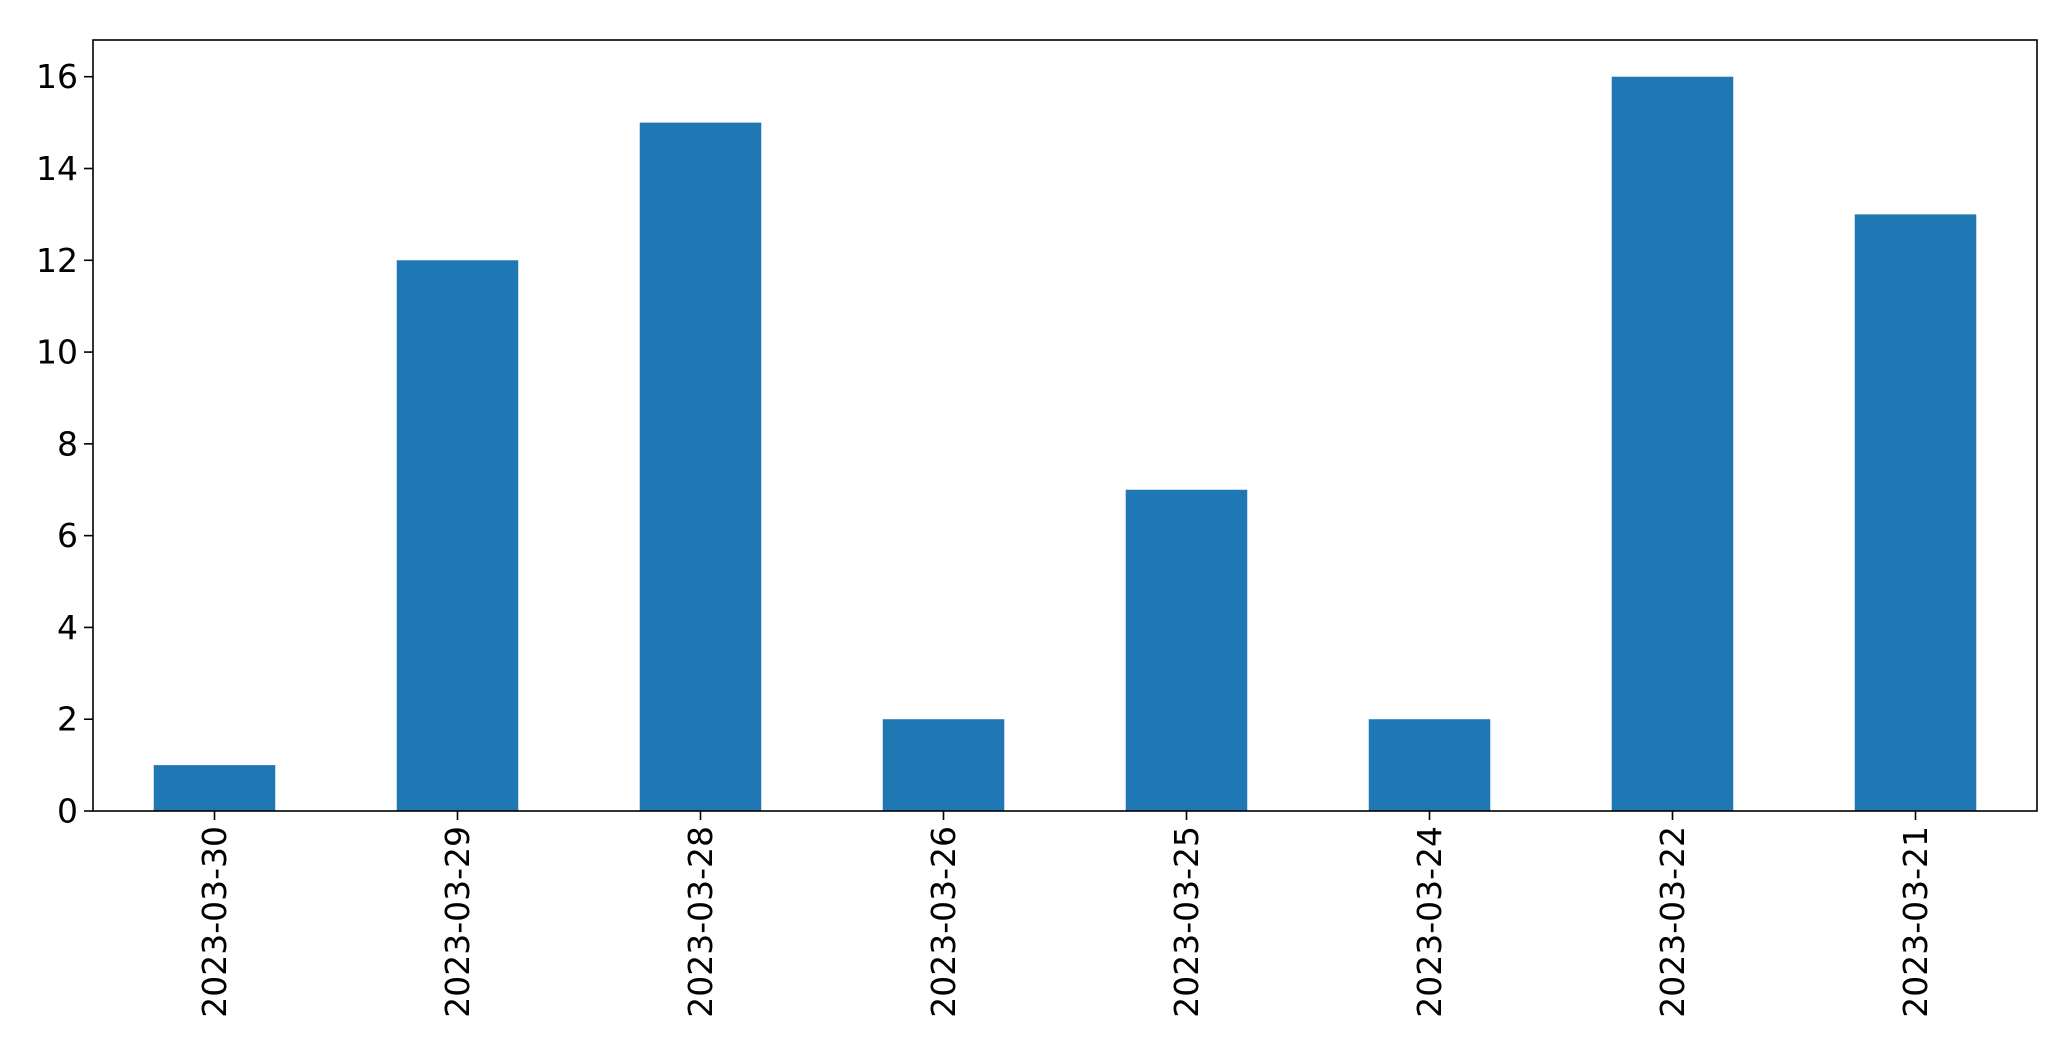  I want to click on y-tick-label: 12, so click(57, 260).